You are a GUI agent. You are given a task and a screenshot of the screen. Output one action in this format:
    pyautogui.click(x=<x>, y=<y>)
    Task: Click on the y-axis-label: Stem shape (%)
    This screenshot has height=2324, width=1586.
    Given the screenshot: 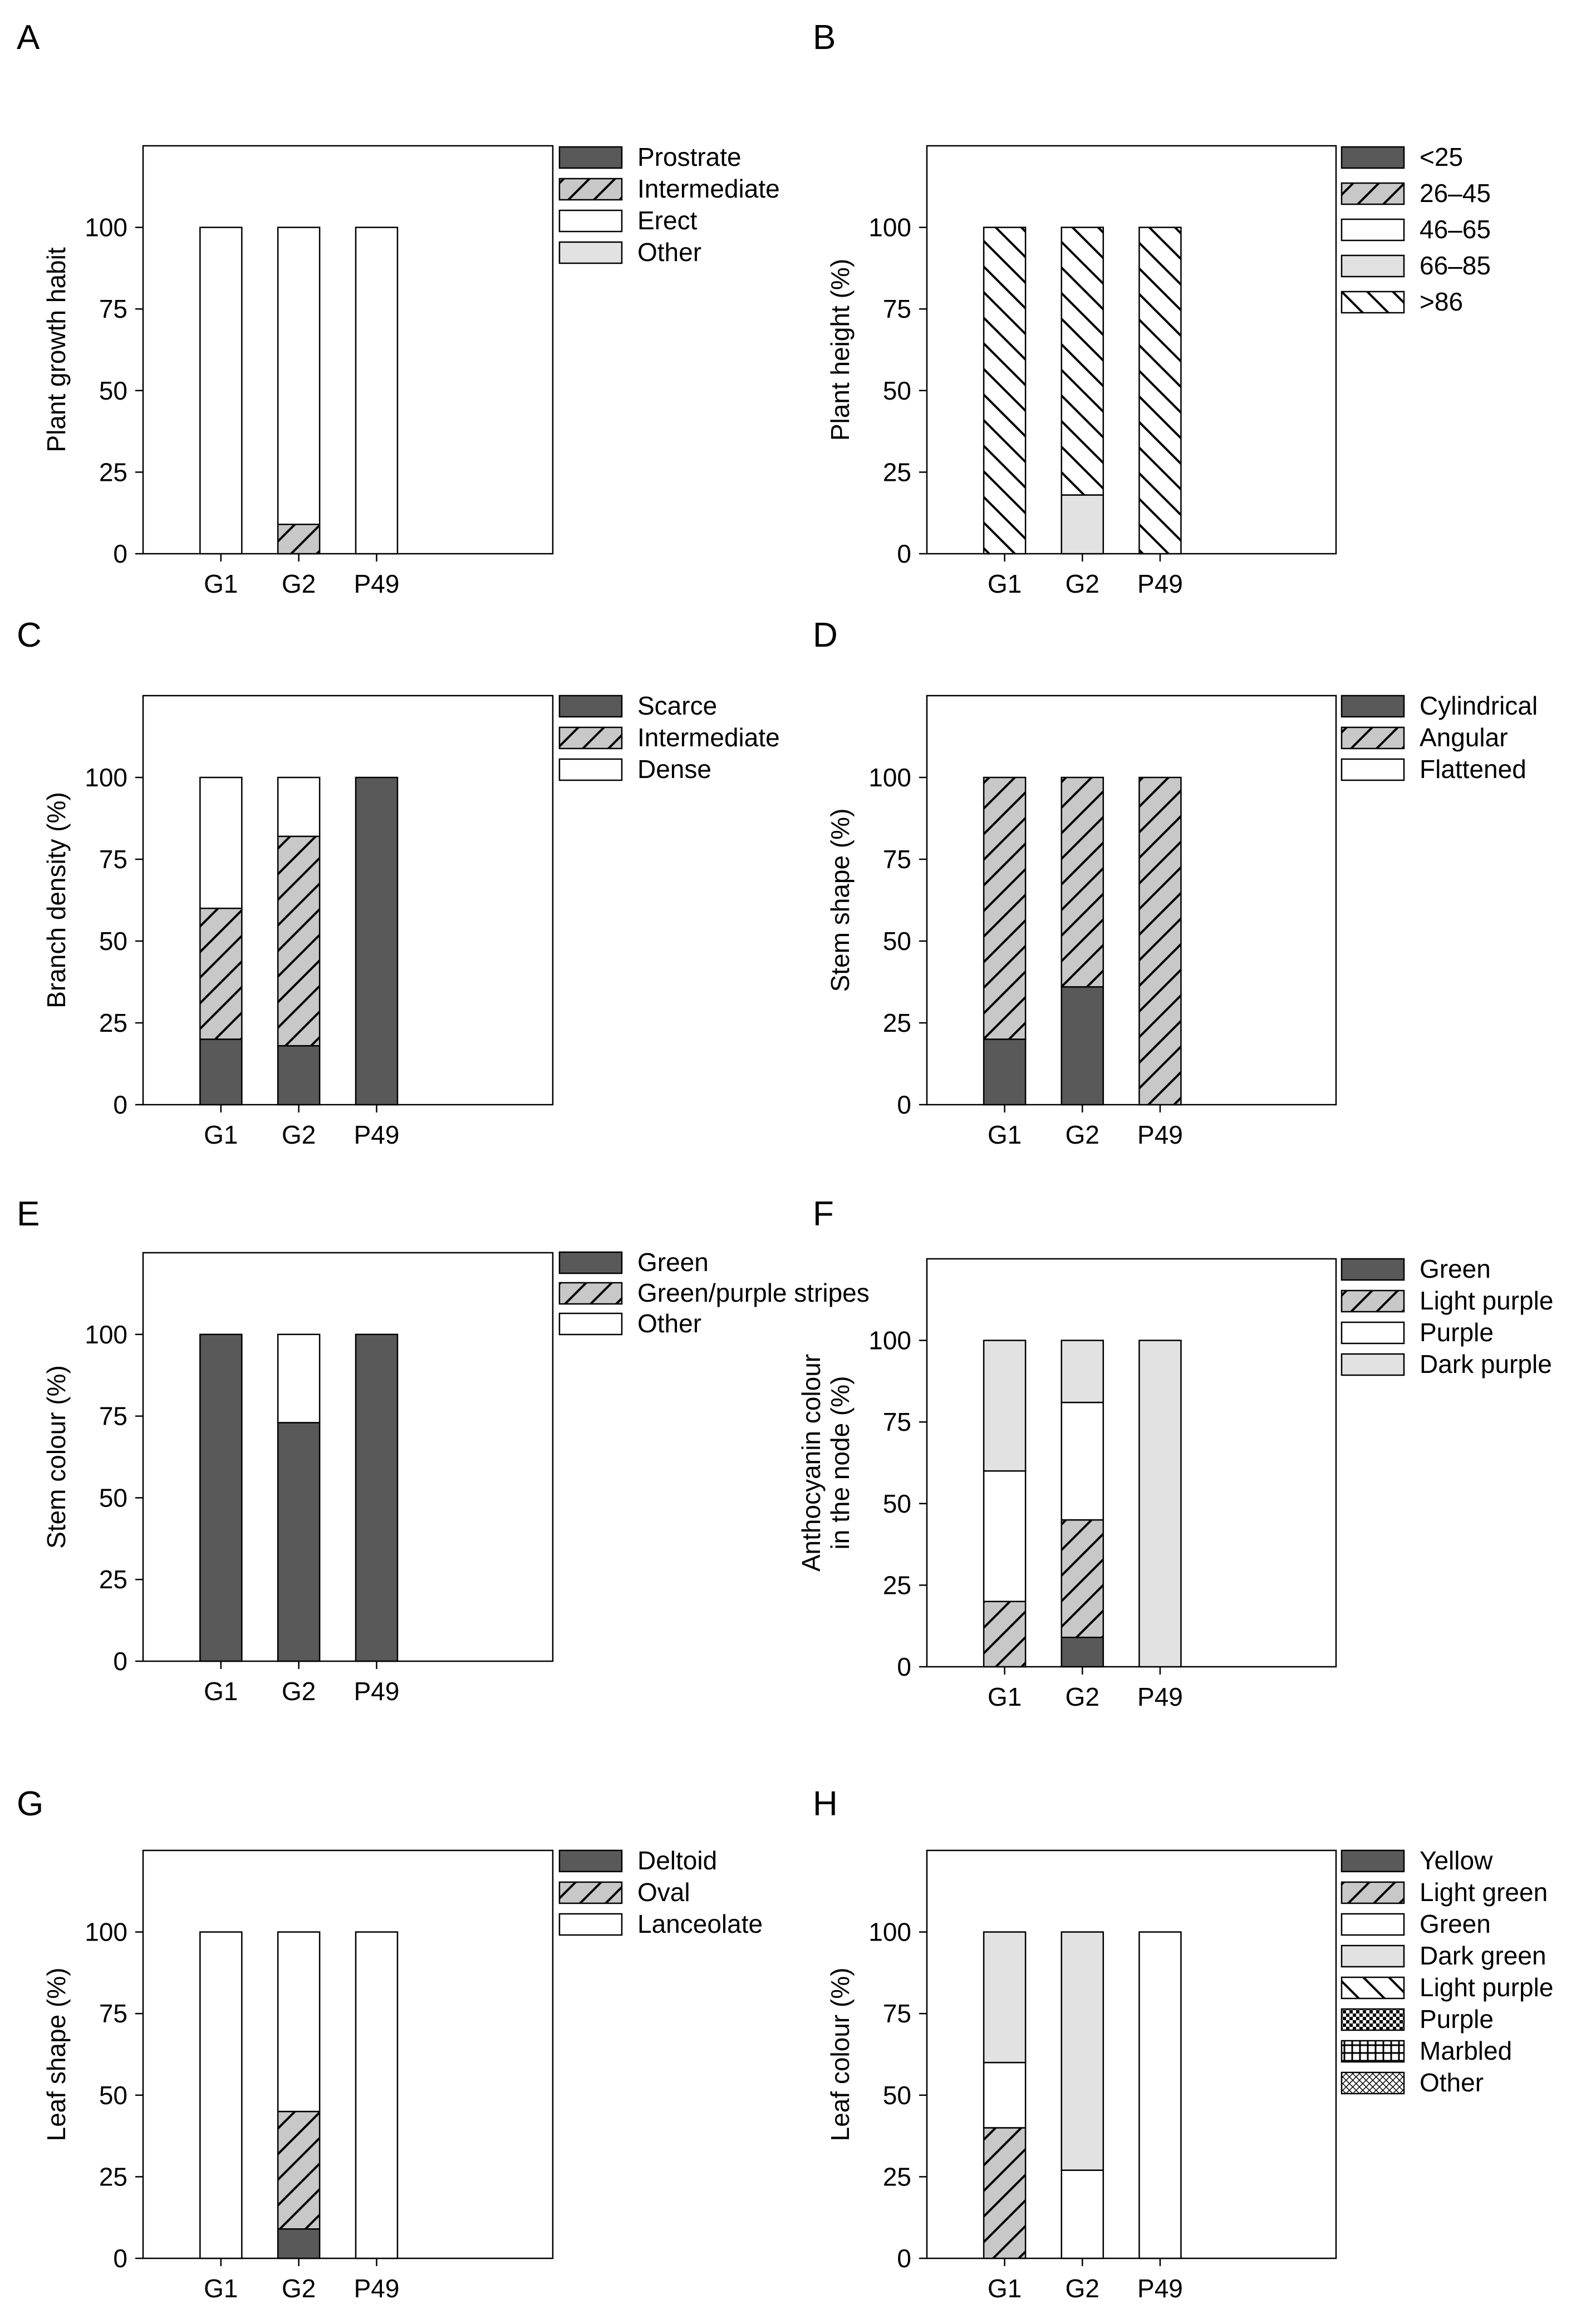 What is the action you would take?
    pyautogui.click(x=840, y=900)
    